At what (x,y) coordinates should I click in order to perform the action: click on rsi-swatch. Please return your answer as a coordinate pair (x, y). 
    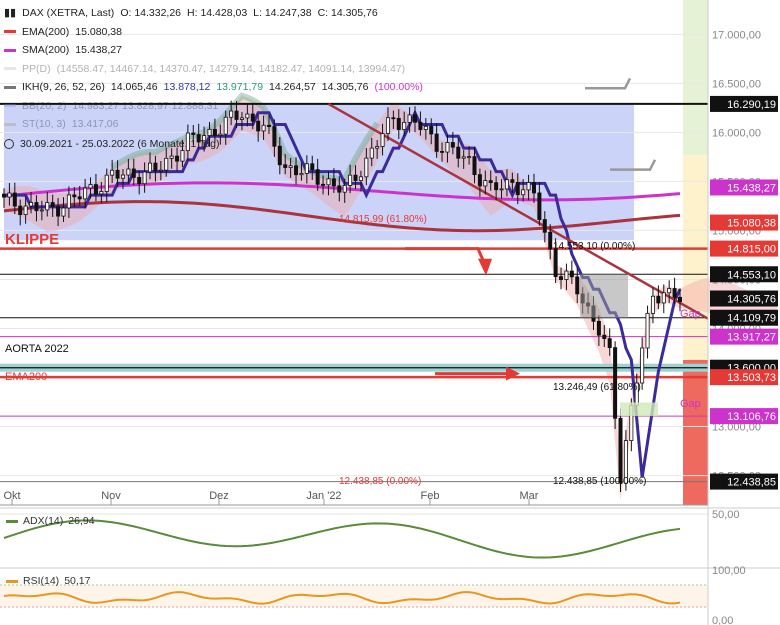
    Looking at the image, I should click on (12, 581).